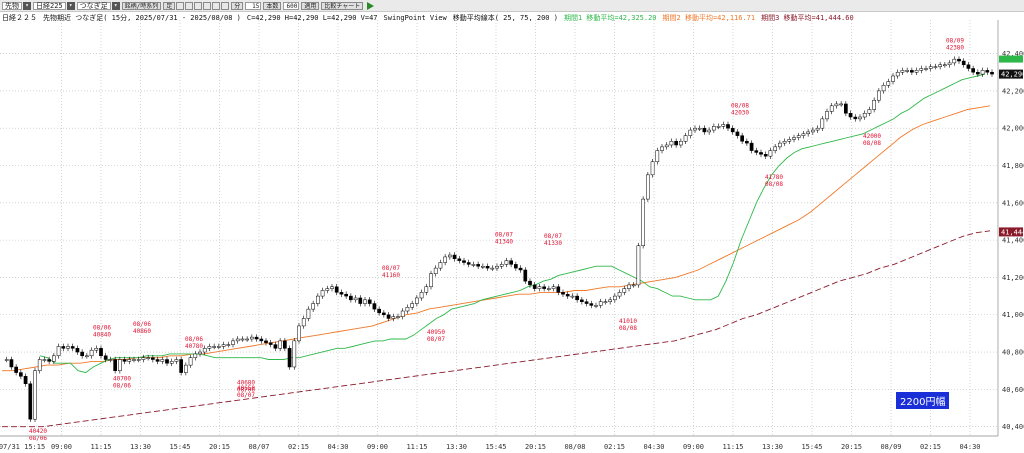  What do you see at coordinates (1012, 232) in the screenshot?
I see `price-label-text: 41,444` at bounding box center [1012, 232].